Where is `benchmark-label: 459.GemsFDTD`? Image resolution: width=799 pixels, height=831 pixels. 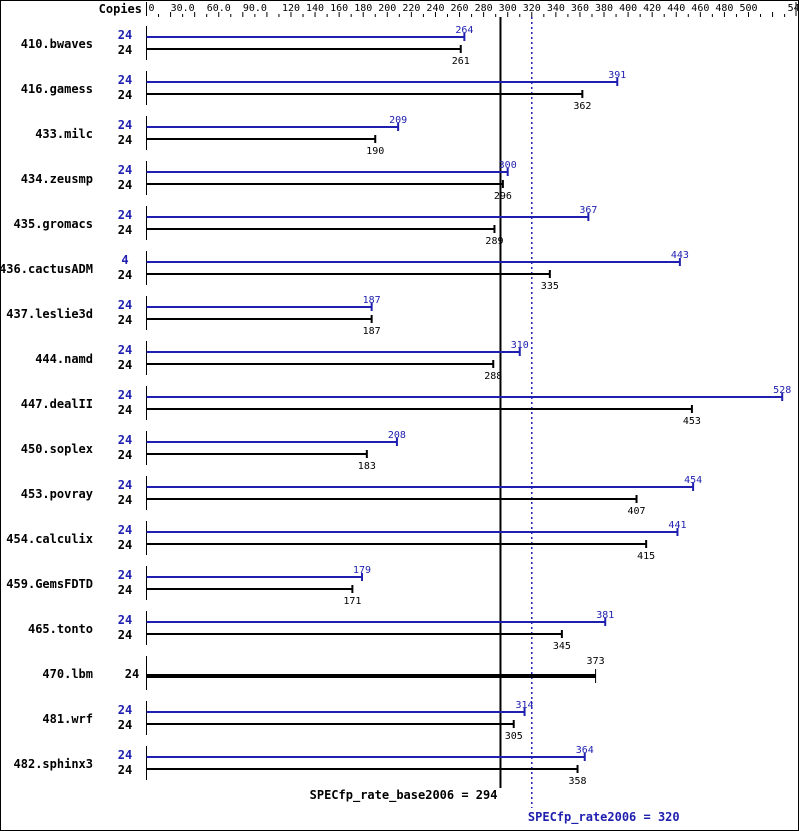 benchmark-label: 459.GemsFDTD is located at coordinates (49, 584).